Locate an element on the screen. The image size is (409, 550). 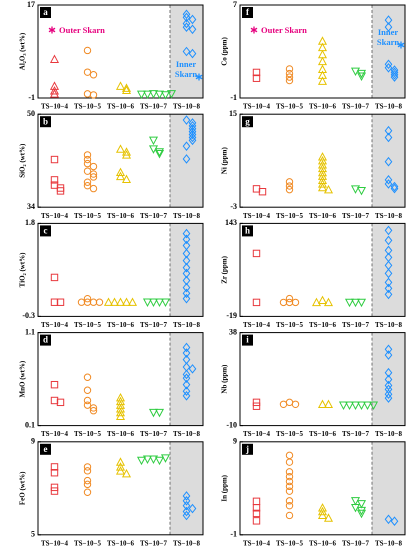
y-tick-label: 17 is located at coordinates (31, 4).